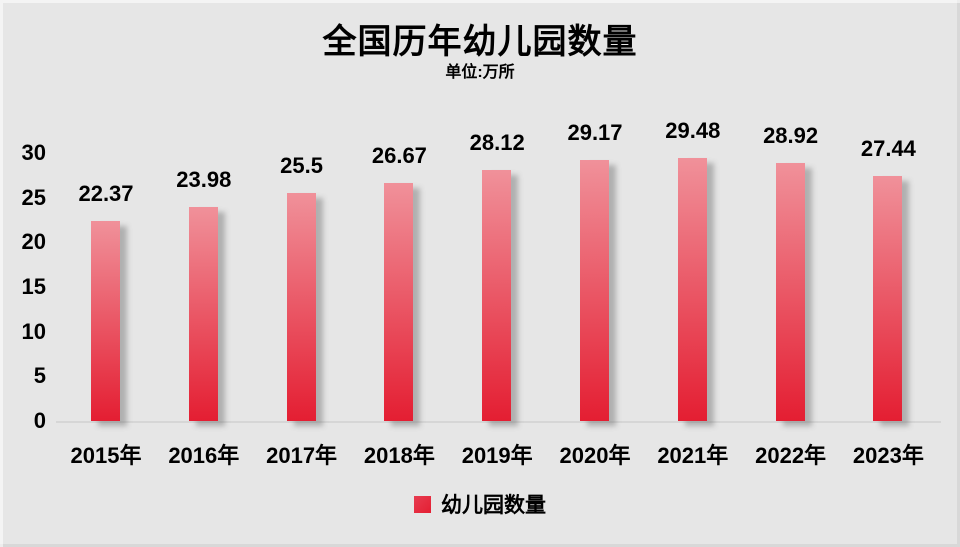 Image resolution: width=960 pixels, height=547 pixels. What do you see at coordinates (204, 179) in the screenshot?
I see `bar-value-label: 23.98` at bounding box center [204, 179].